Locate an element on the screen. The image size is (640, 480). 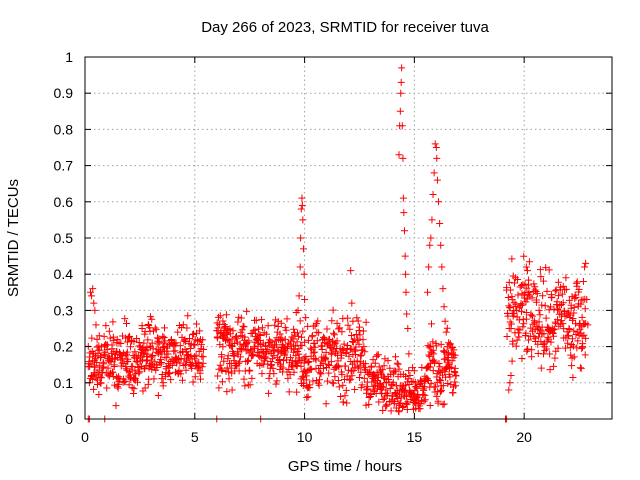
y-tick-label: 0.7 is located at coordinates (64, 166).